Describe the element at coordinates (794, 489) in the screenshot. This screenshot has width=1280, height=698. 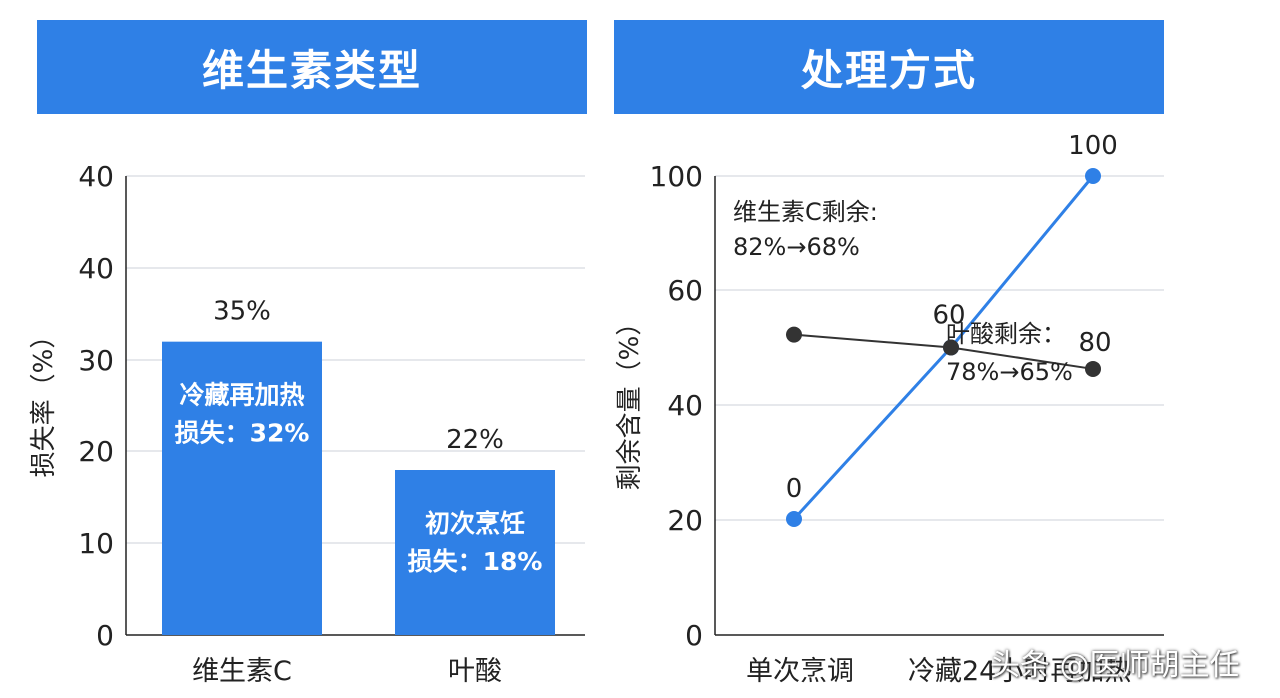
I see `data-label: 0` at that location.